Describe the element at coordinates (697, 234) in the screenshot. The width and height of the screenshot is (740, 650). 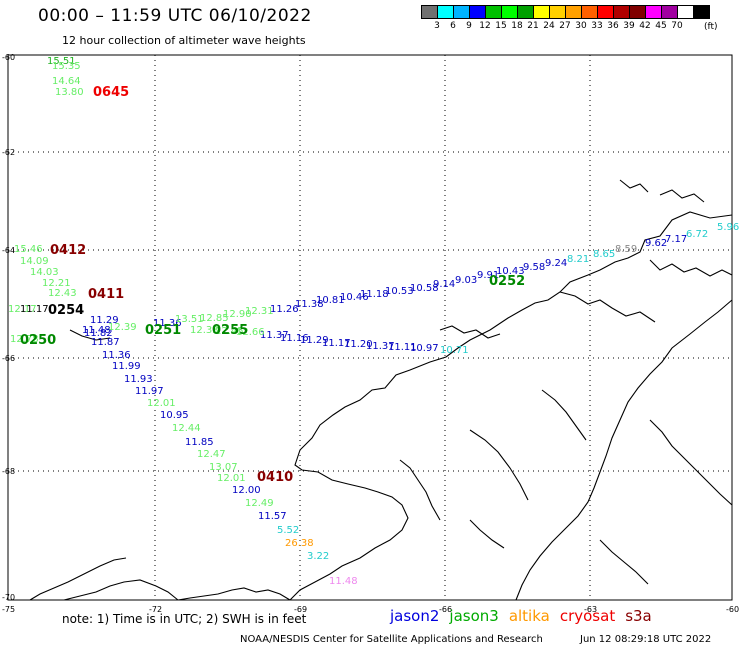
I see `wave-height-value: 6.72` at that location.